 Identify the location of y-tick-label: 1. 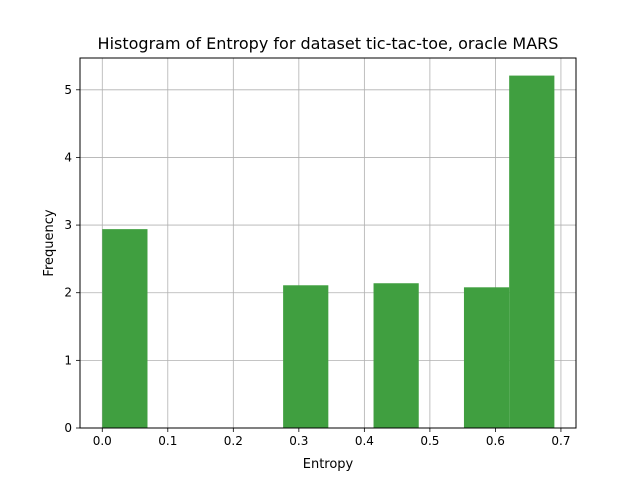
(68, 360).